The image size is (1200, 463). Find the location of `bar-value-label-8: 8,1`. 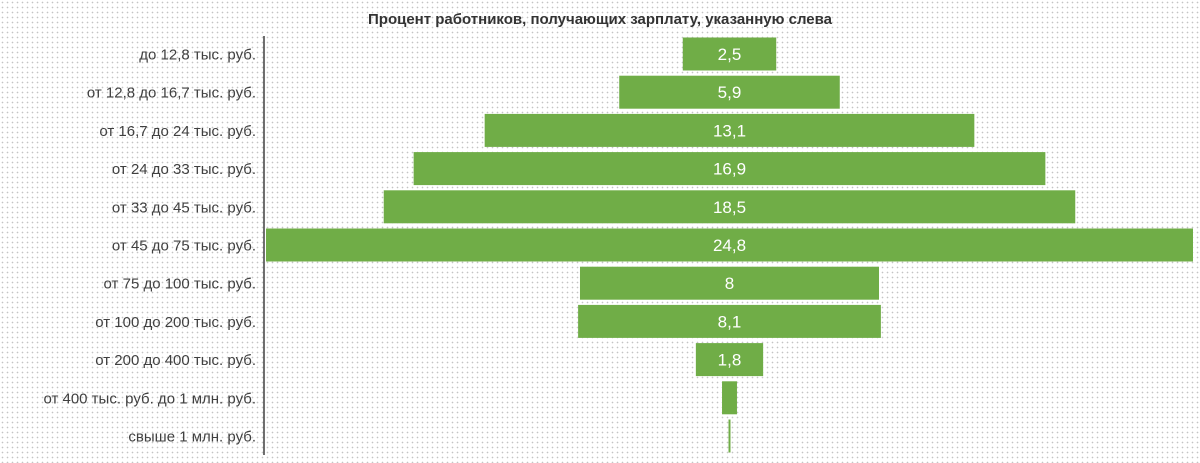

bar-value-label-8: 8,1 is located at coordinates (730, 321).